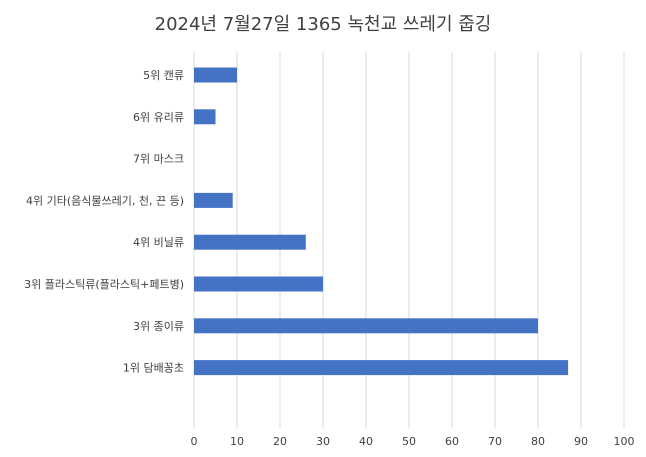  Describe the element at coordinates (158, 242) in the screenshot. I see `category-label: 4위 비닐류` at that location.